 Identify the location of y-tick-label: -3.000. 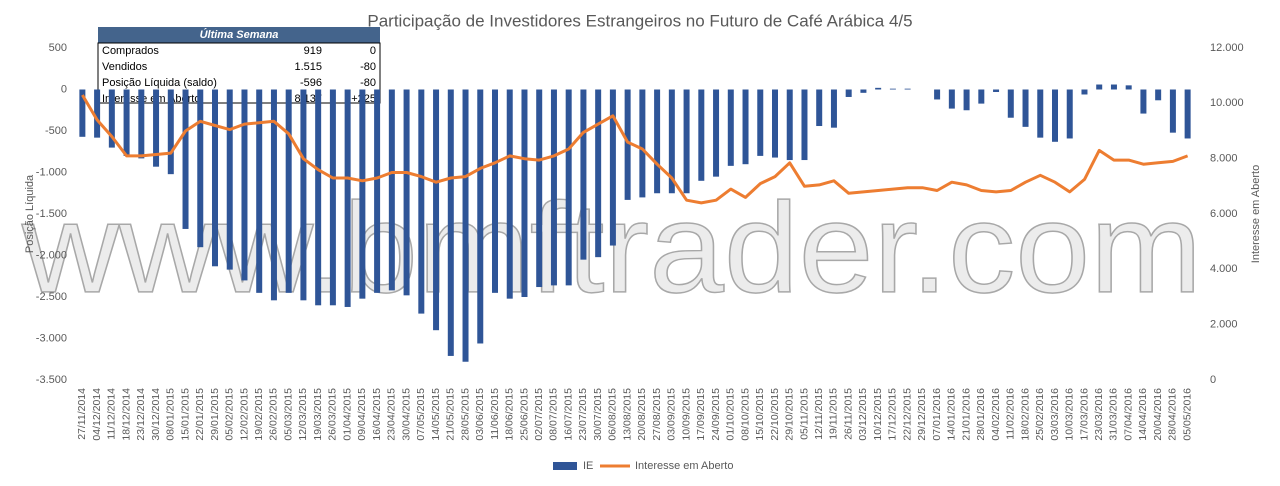
(51, 338).